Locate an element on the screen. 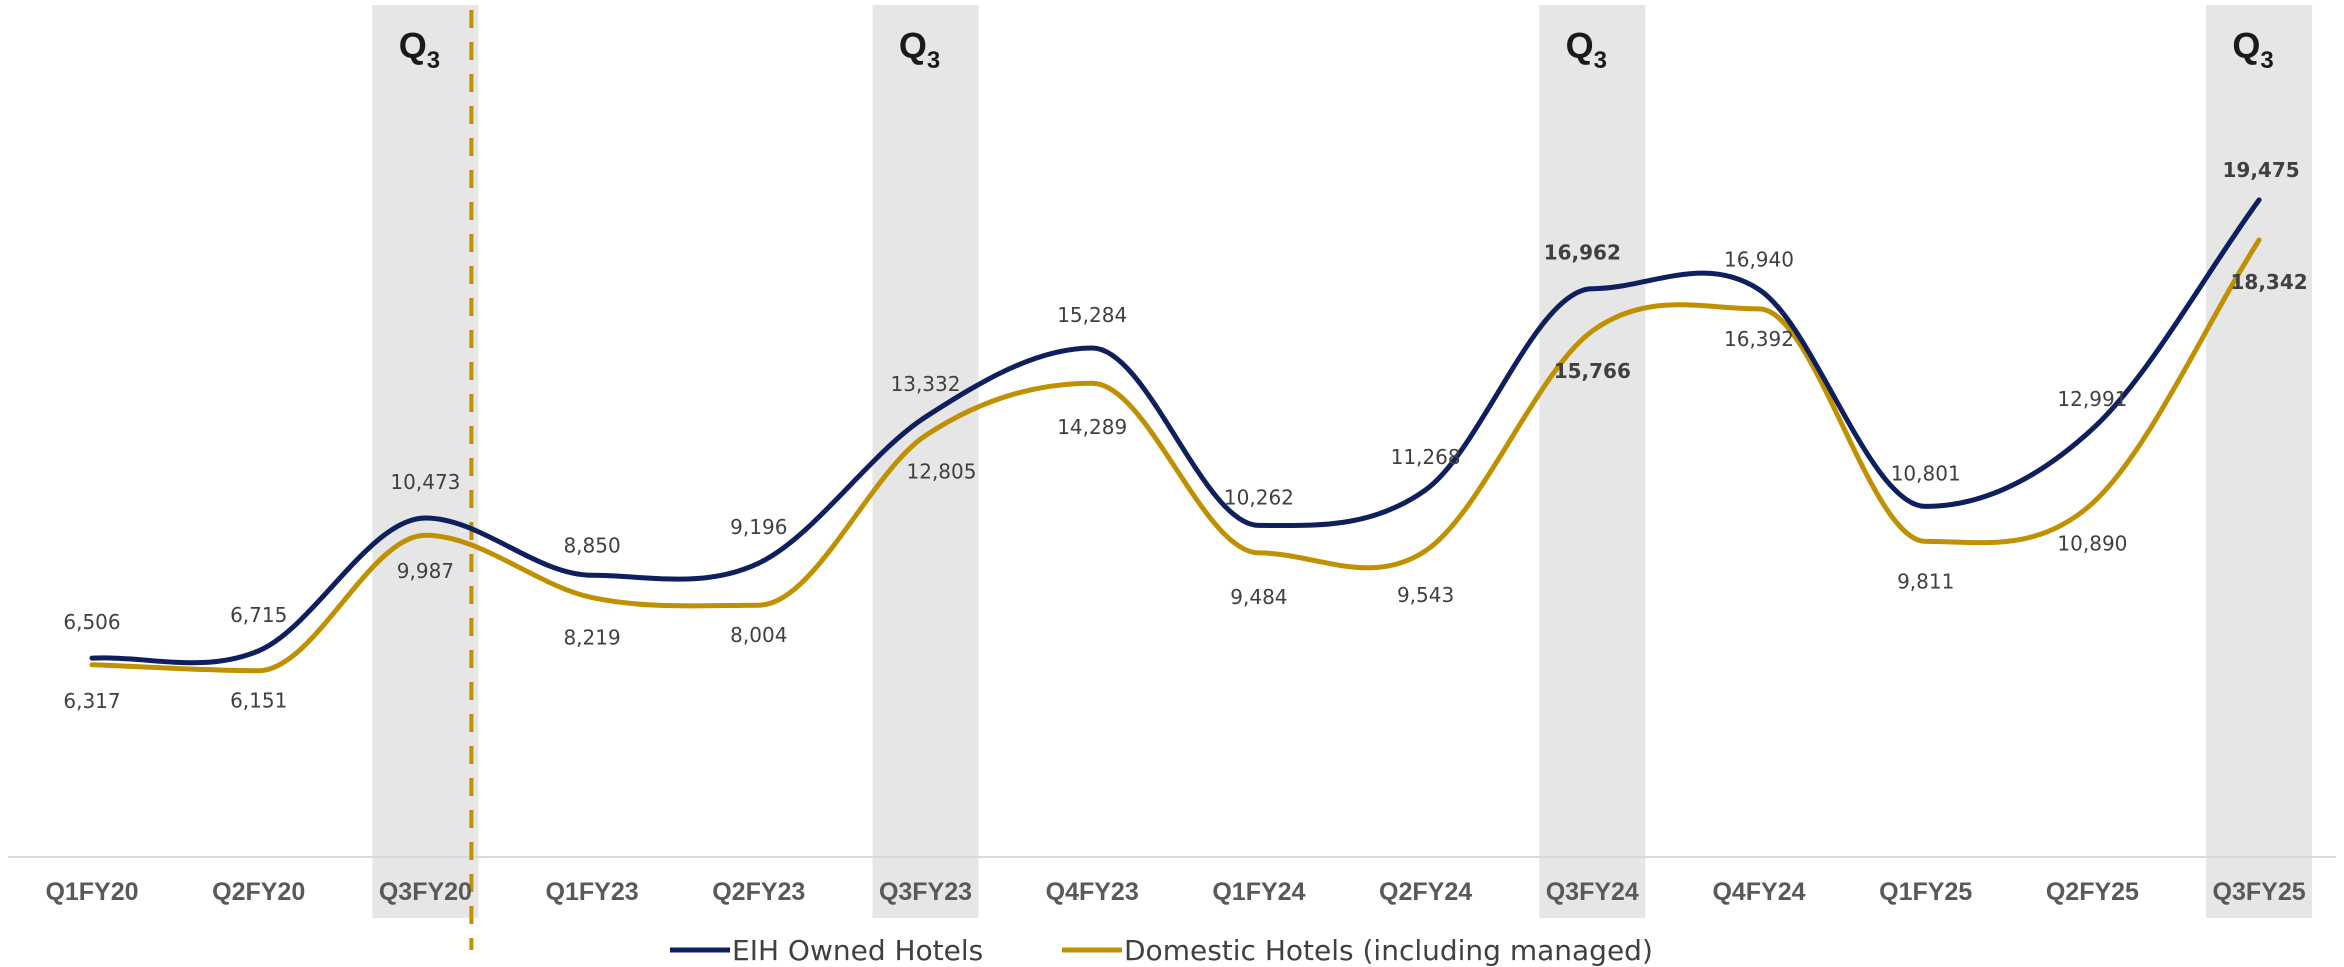 The height and width of the screenshot is (967, 2344). eih-data-label-q3fy20: 10,473 is located at coordinates (425, 482).